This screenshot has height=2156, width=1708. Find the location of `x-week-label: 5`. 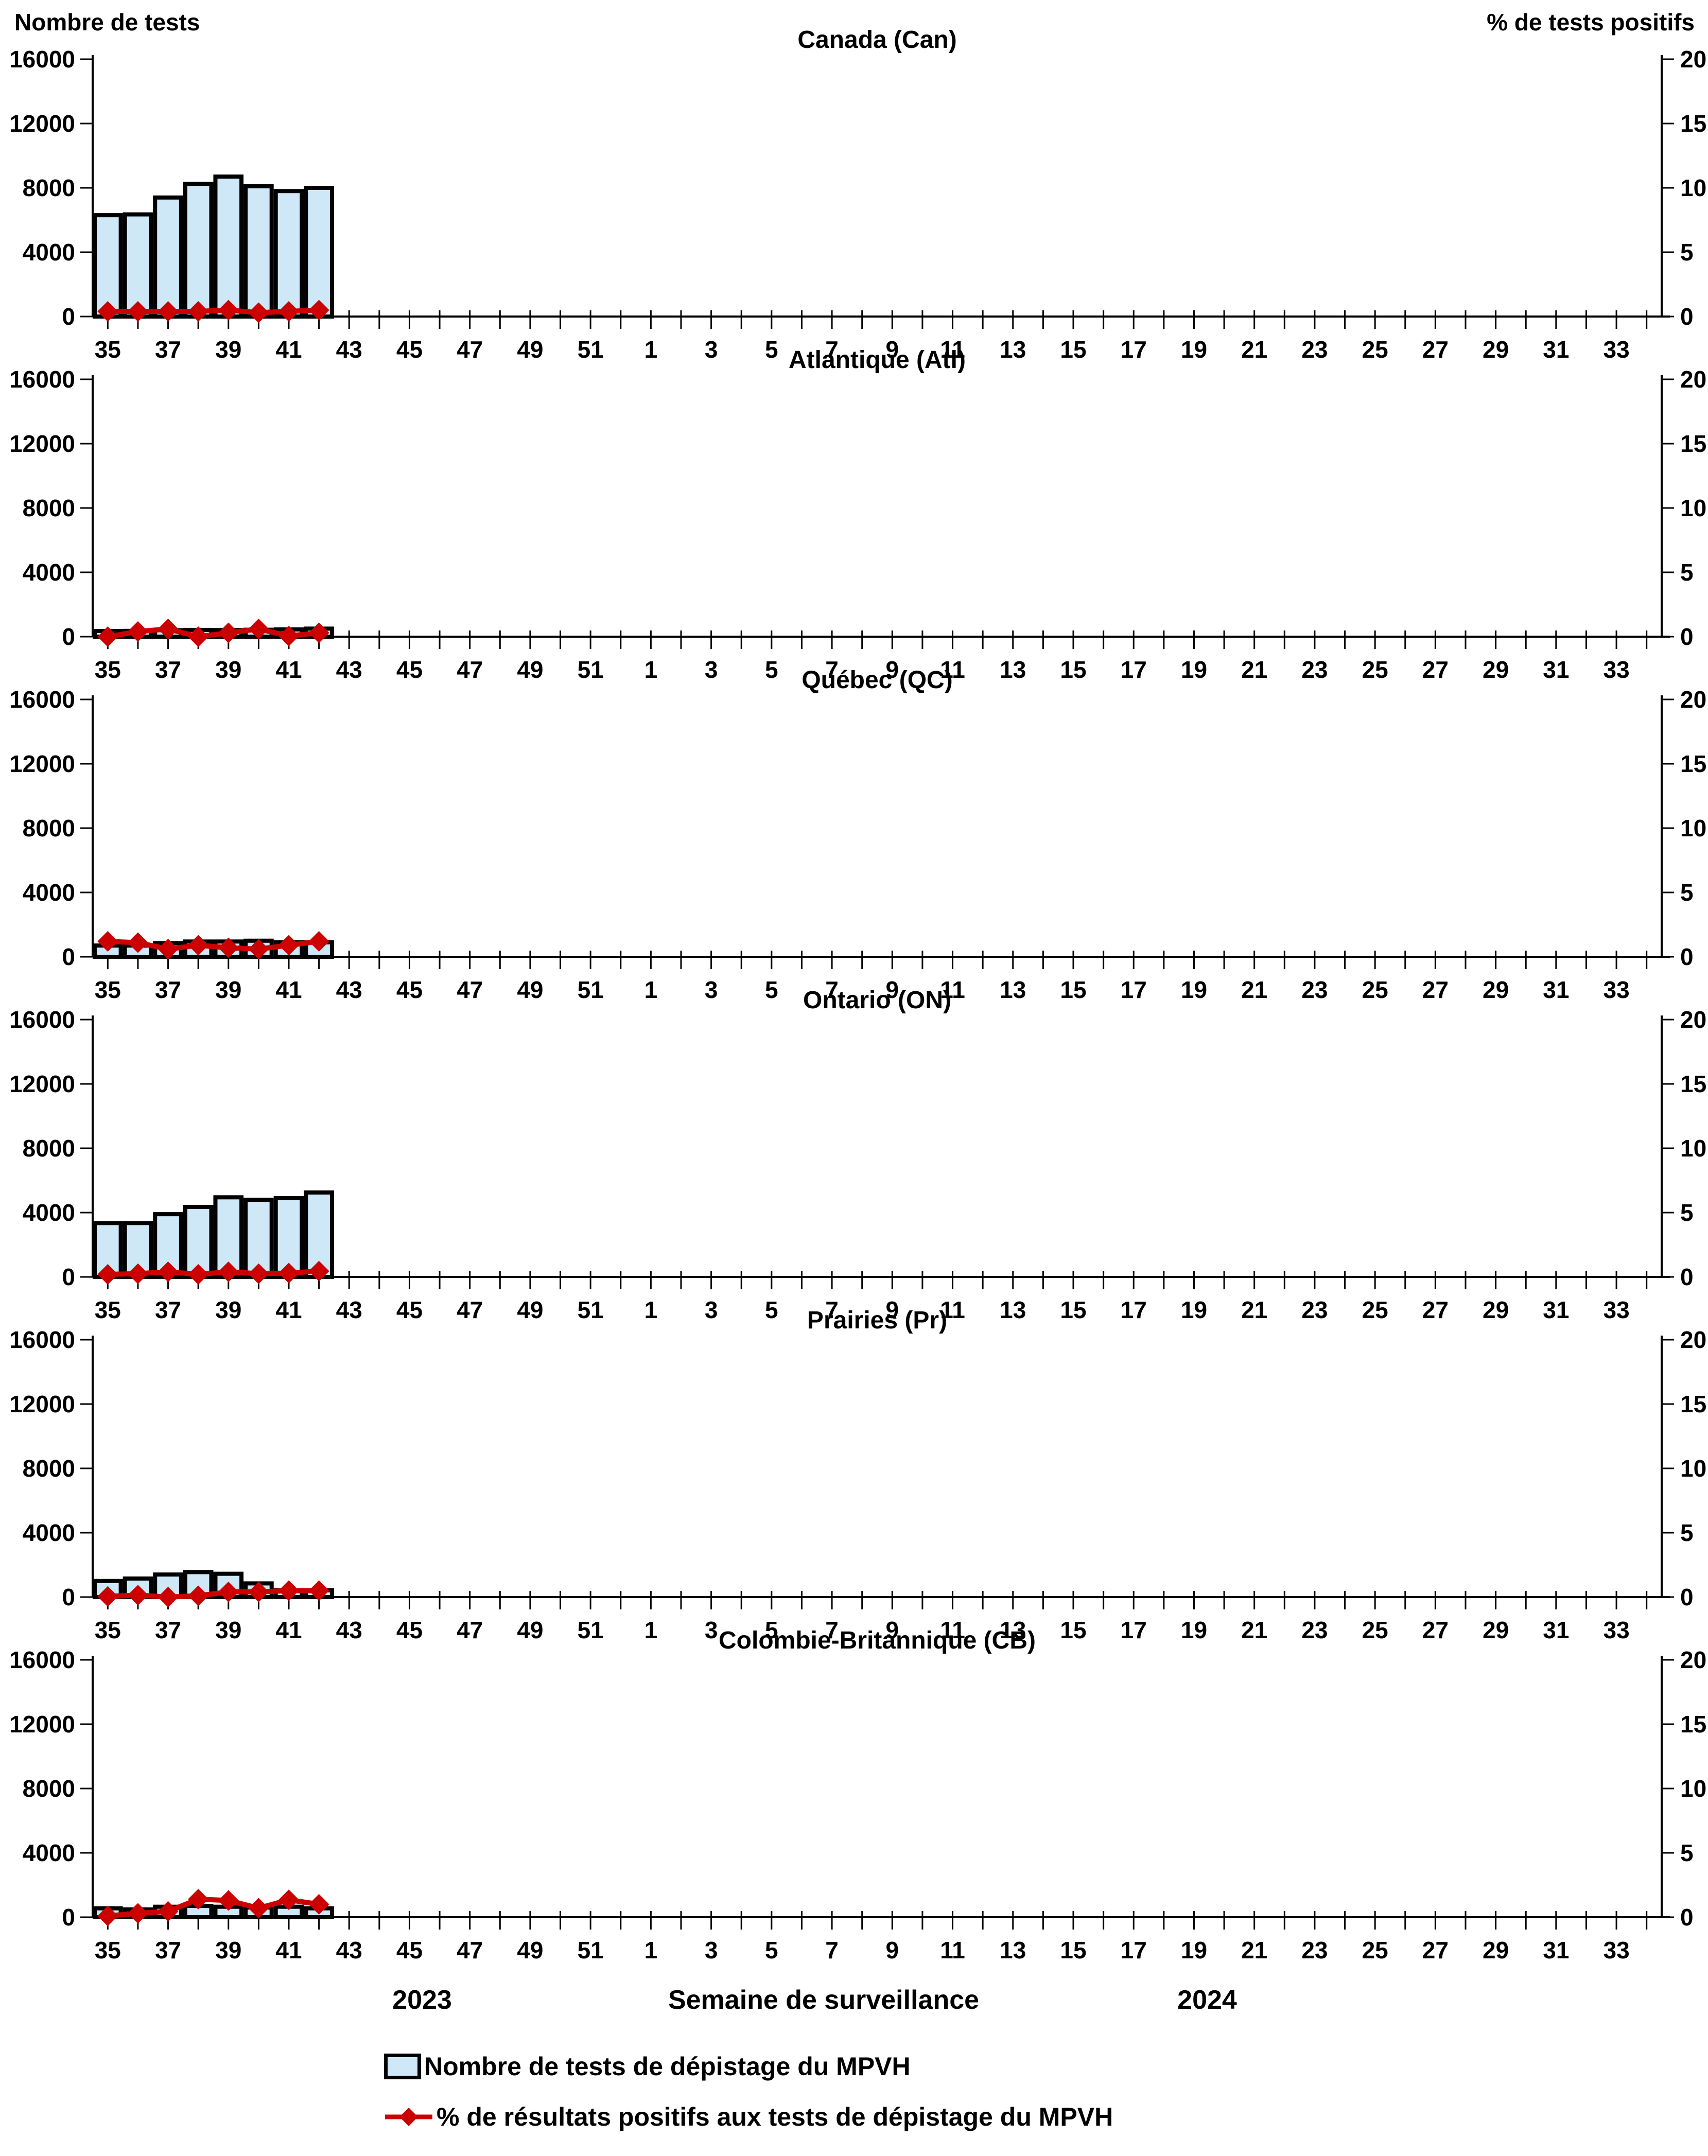

x-week-label: 5 is located at coordinates (771, 1630).